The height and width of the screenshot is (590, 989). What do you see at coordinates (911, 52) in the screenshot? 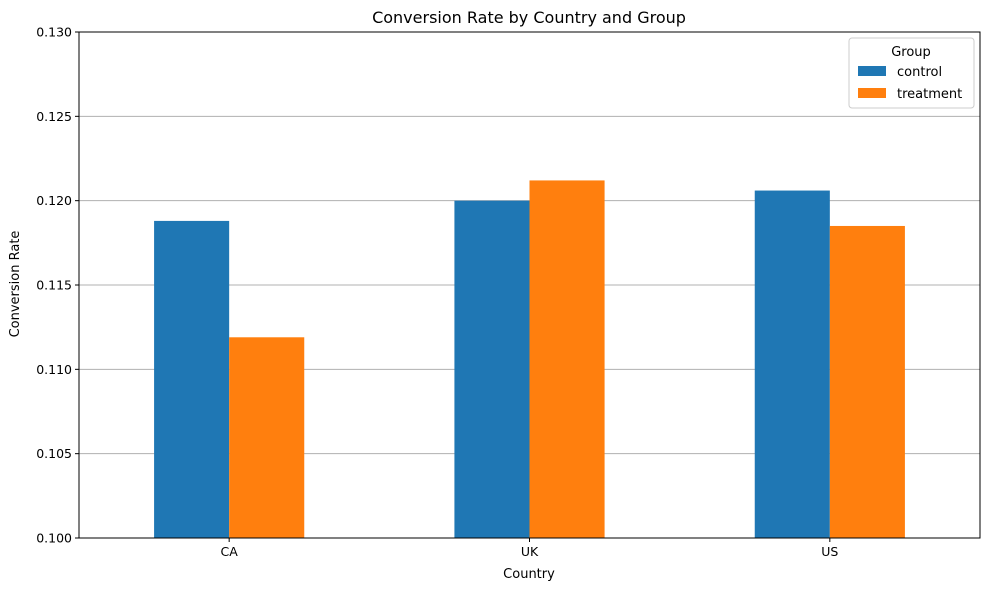
I see `legend-title: Group` at bounding box center [911, 52].